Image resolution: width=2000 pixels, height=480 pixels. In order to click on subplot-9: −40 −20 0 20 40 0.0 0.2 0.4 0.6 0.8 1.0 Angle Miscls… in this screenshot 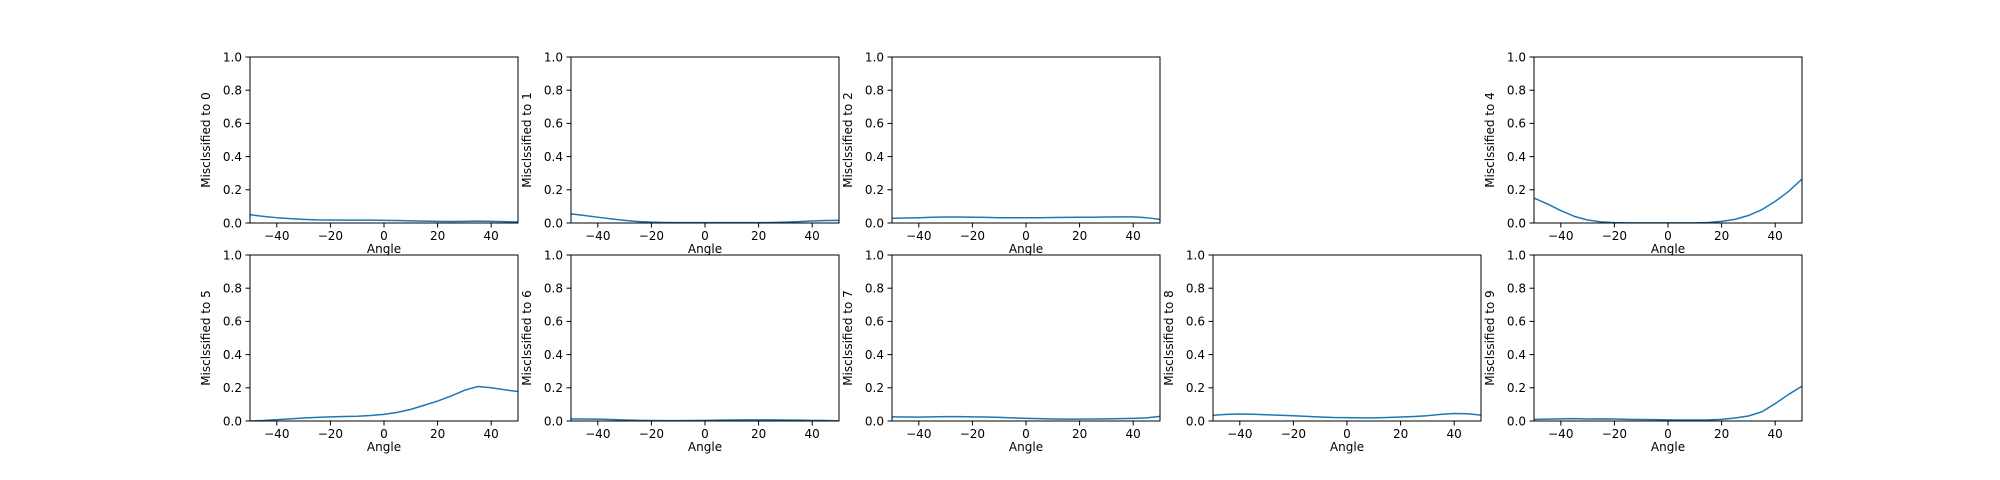, I will do `click(1643, 351)`.